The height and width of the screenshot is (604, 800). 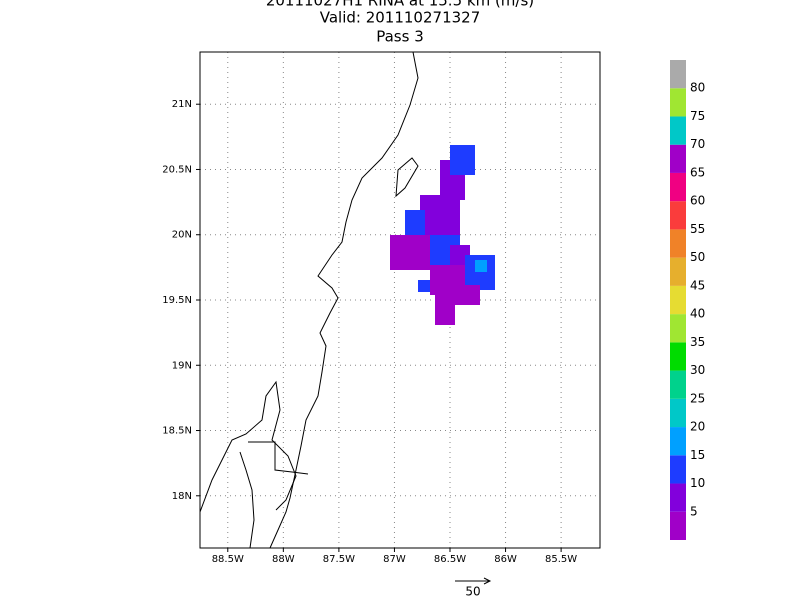 I want to click on colorbar-label: 65, so click(x=697, y=172).